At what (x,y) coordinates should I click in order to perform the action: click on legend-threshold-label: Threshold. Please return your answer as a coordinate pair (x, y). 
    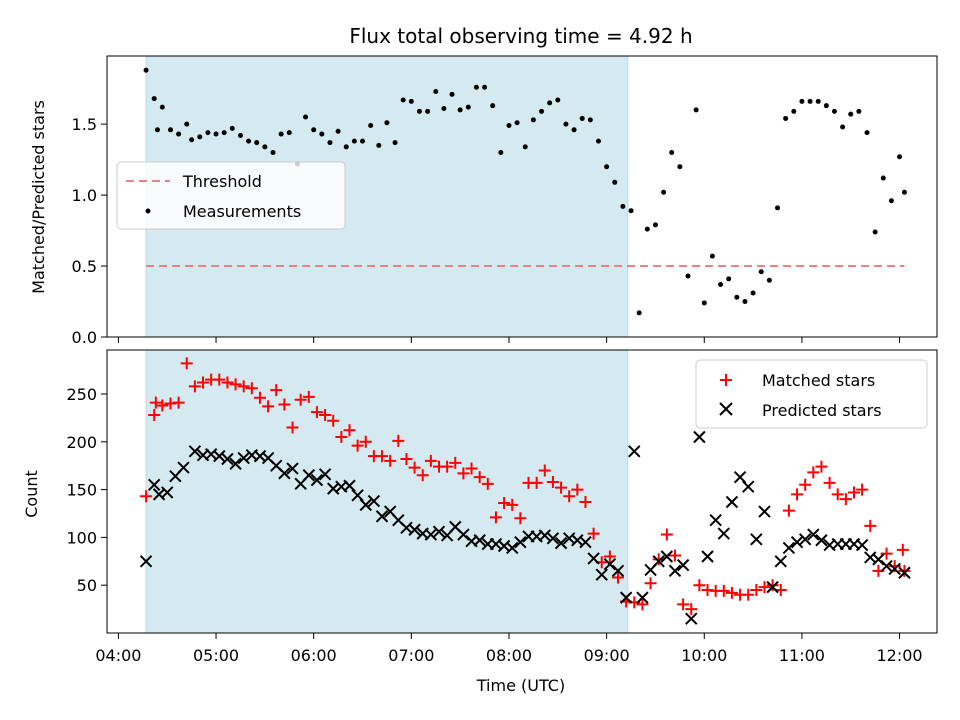
    Looking at the image, I should click on (222, 181).